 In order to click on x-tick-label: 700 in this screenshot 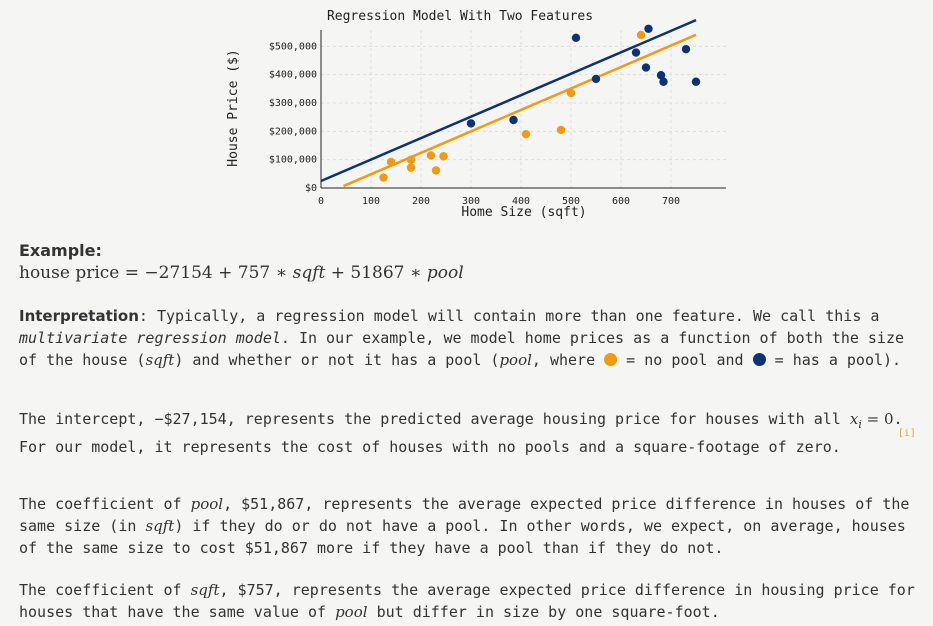, I will do `click(671, 201)`.